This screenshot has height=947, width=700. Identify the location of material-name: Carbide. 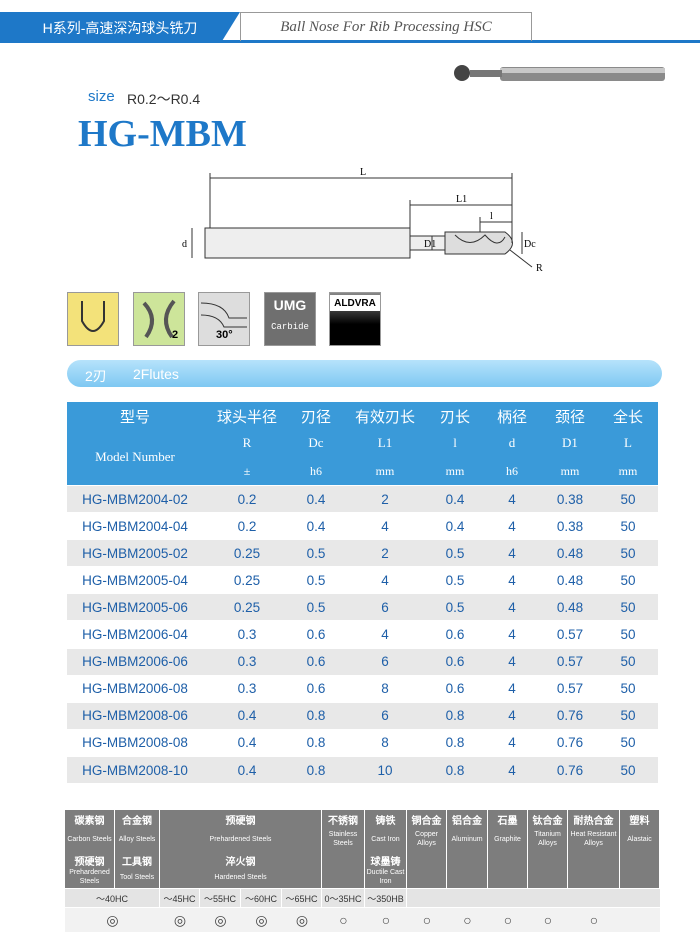
(290, 327).